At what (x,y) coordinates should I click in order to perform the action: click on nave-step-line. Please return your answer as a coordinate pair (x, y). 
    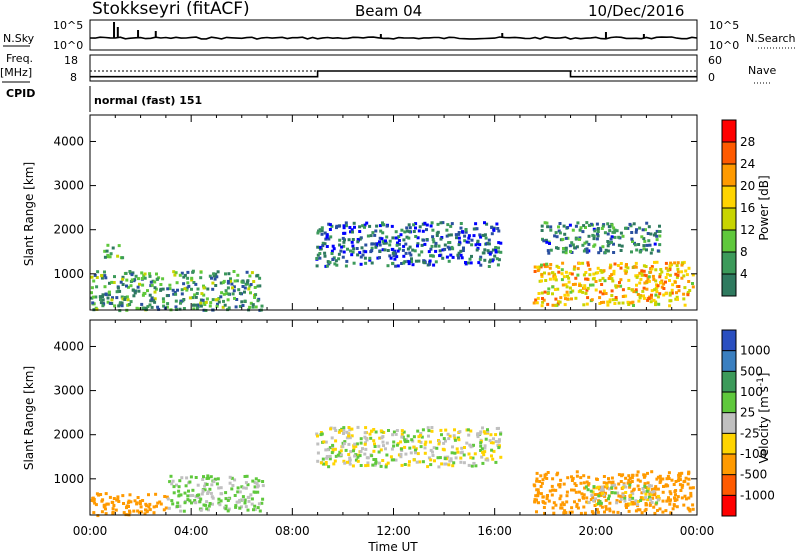
    Looking at the image, I should click on (393, 74).